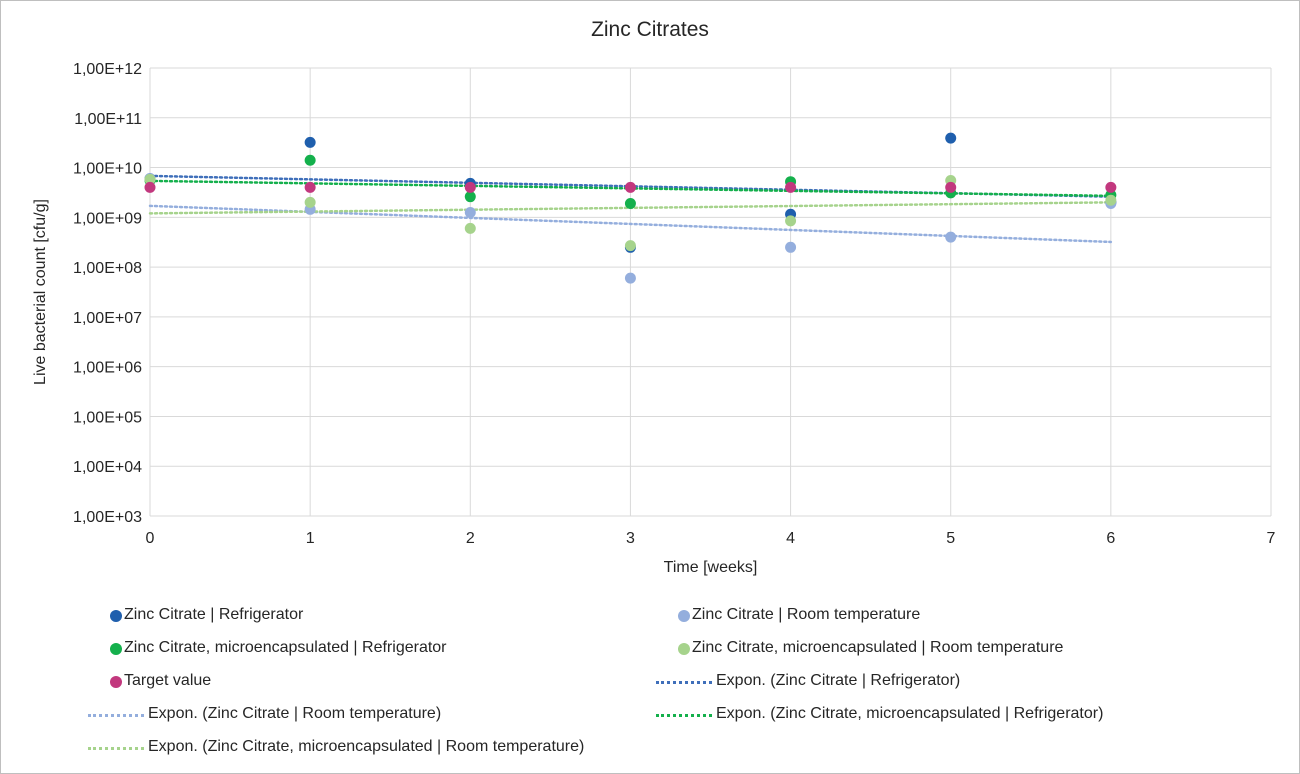  I want to click on legend-label: Target value, so click(168, 680).